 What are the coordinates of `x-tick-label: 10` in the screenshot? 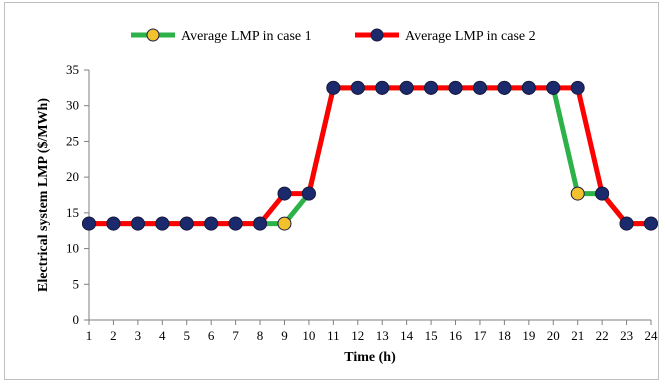 It's located at (308, 335).